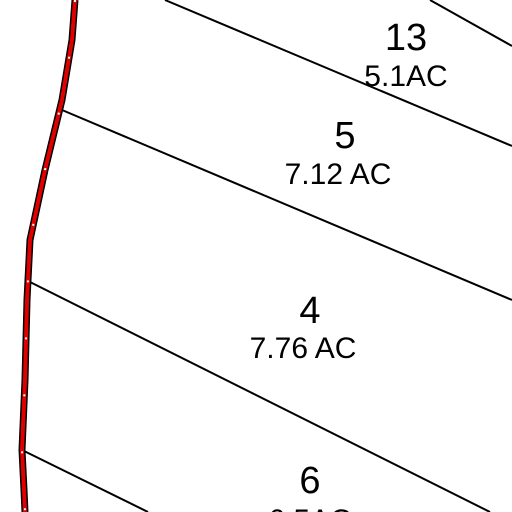 This screenshot has height=512, width=512. What do you see at coordinates (405, 76) in the screenshot?
I see `lot-area: 5.1AC` at bounding box center [405, 76].